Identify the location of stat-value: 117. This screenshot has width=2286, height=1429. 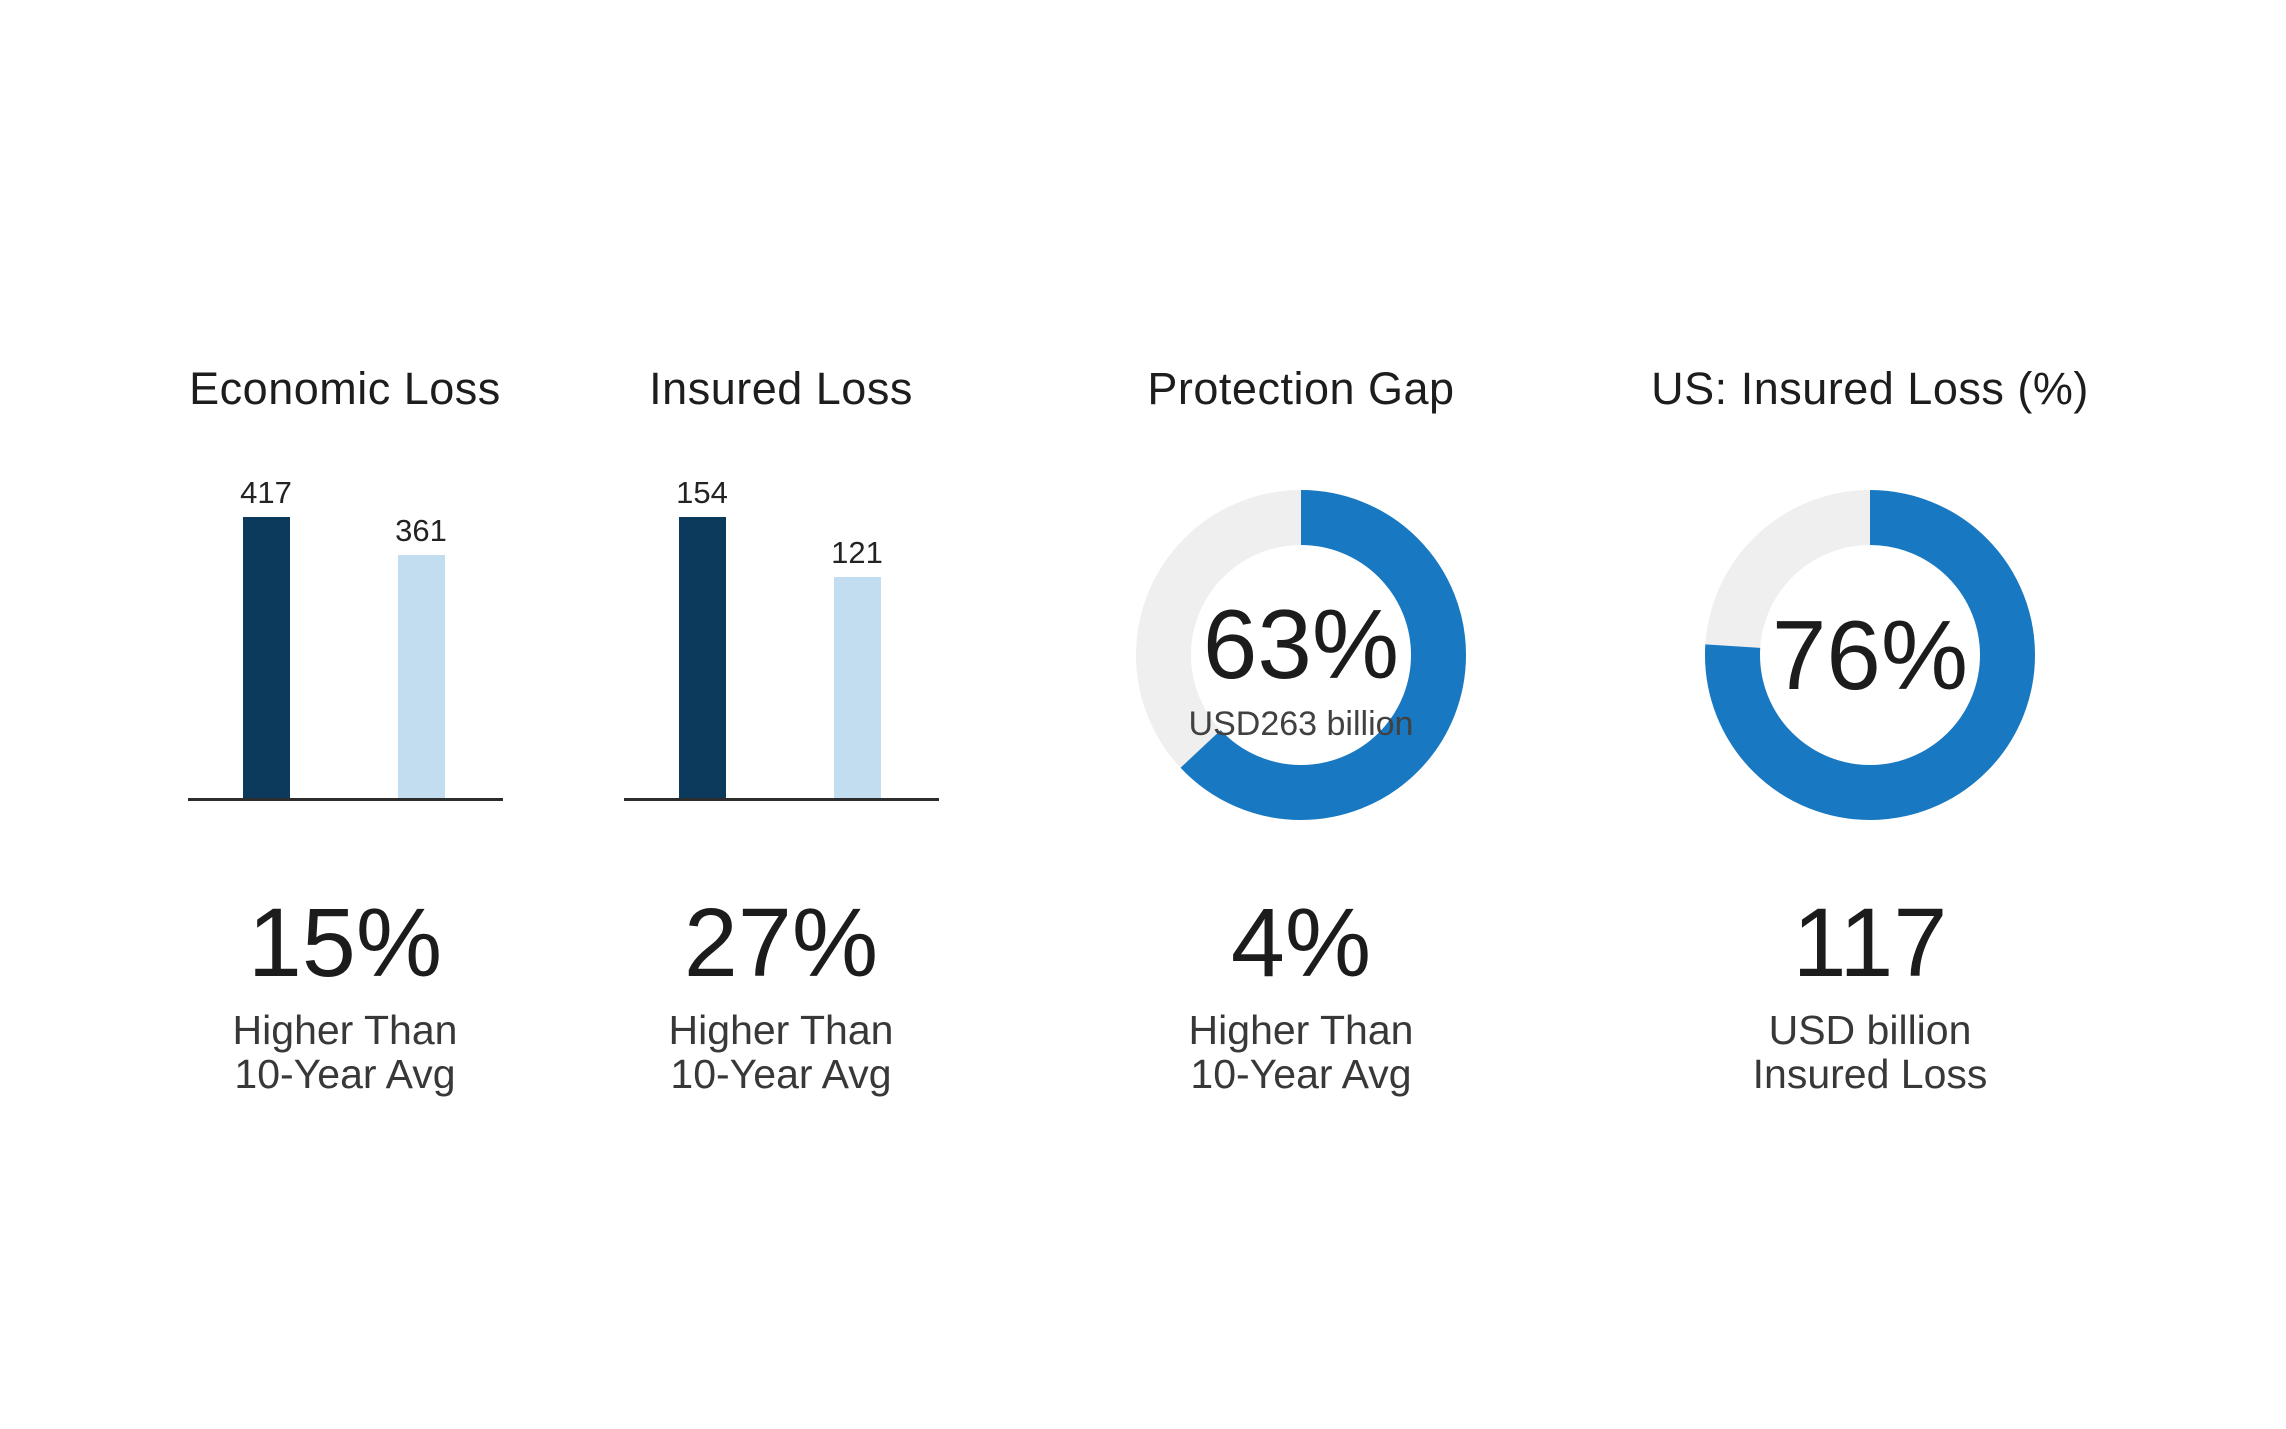
(1870, 942).